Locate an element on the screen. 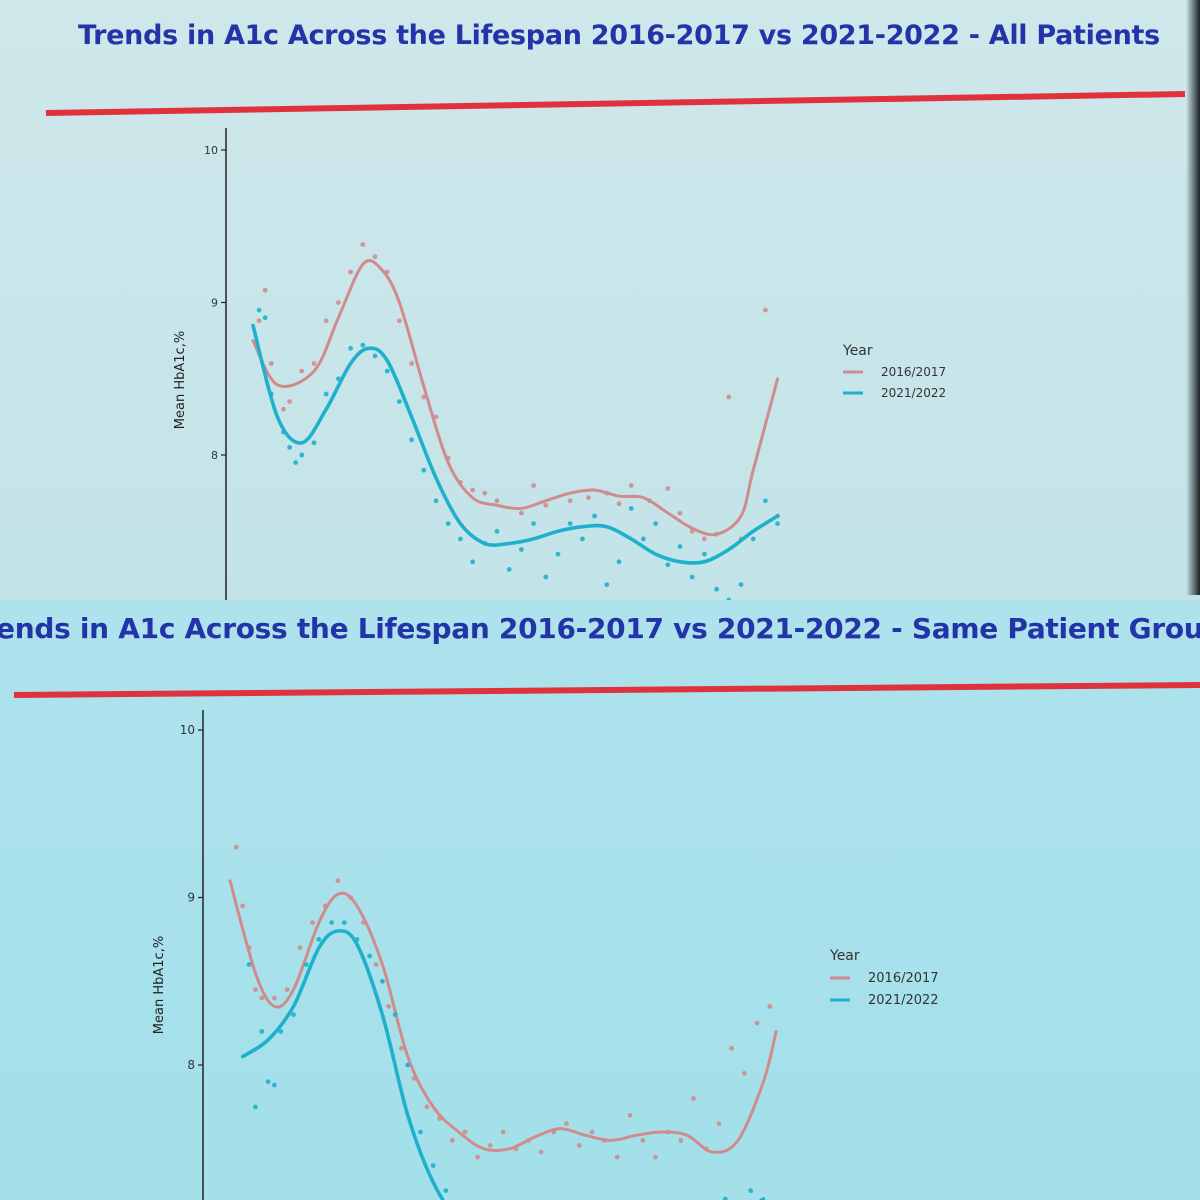  y-axis-label: Mean HbA1c,% is located at coordinates (180, 380).